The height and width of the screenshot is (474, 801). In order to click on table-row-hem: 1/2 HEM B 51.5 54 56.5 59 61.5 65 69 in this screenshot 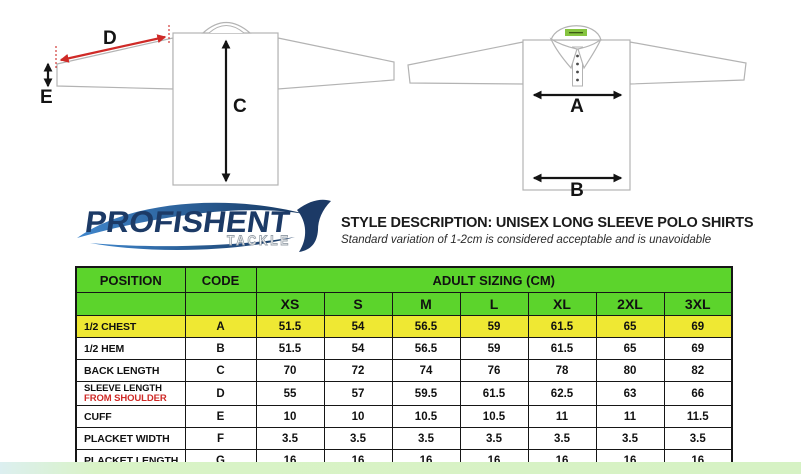, I will do `click(404, 348)`.